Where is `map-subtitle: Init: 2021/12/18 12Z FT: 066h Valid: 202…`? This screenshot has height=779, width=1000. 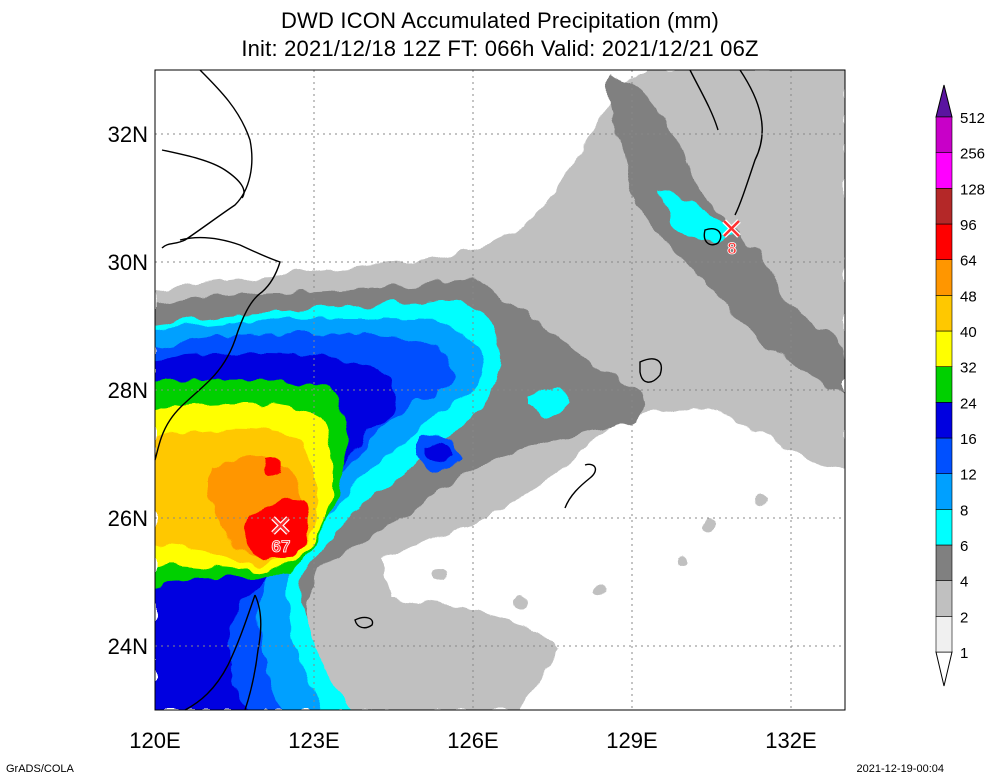 map-subtitle: Init: 2021/12/18 12Z FT: 066h Valid: 202… is located at coordinates (500, 48).